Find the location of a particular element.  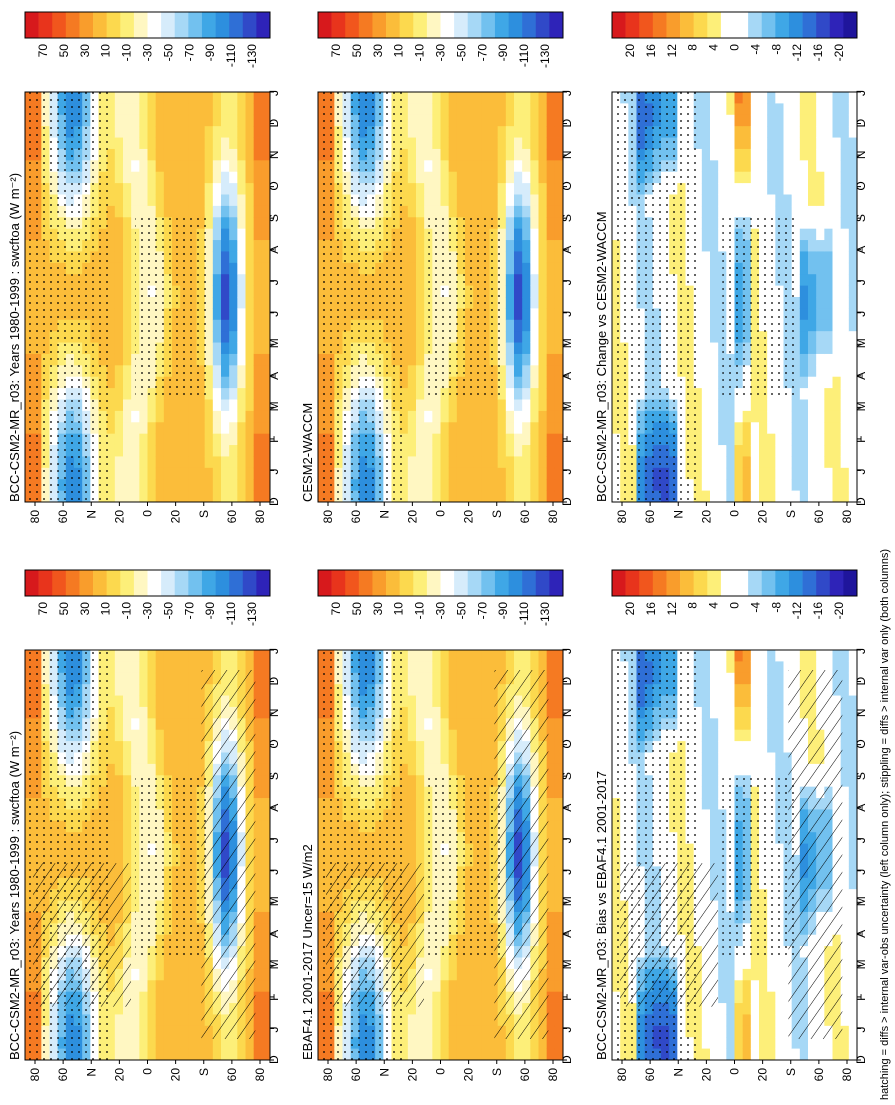

month-tick-label: N is located at coordinates (567, 154).